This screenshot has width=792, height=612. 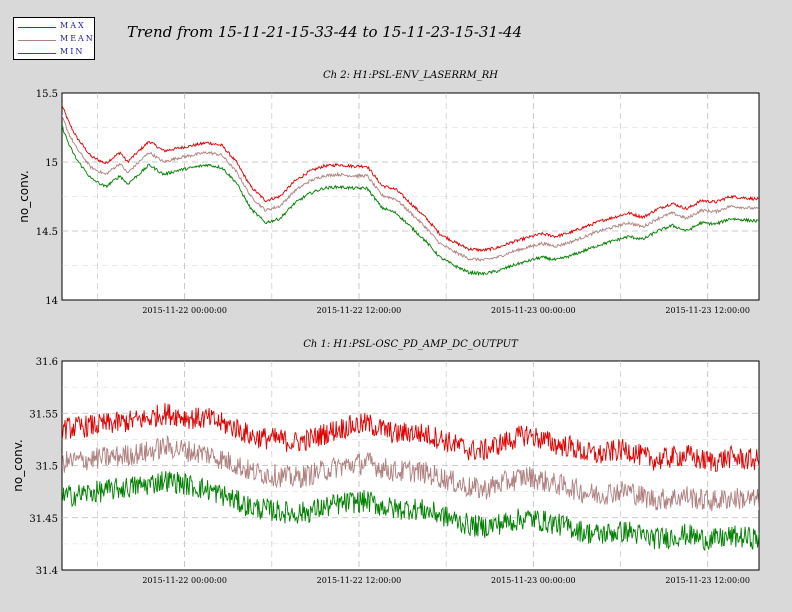 I want to click on legend-label-mean: MEAN, so click(x=77, y=38).